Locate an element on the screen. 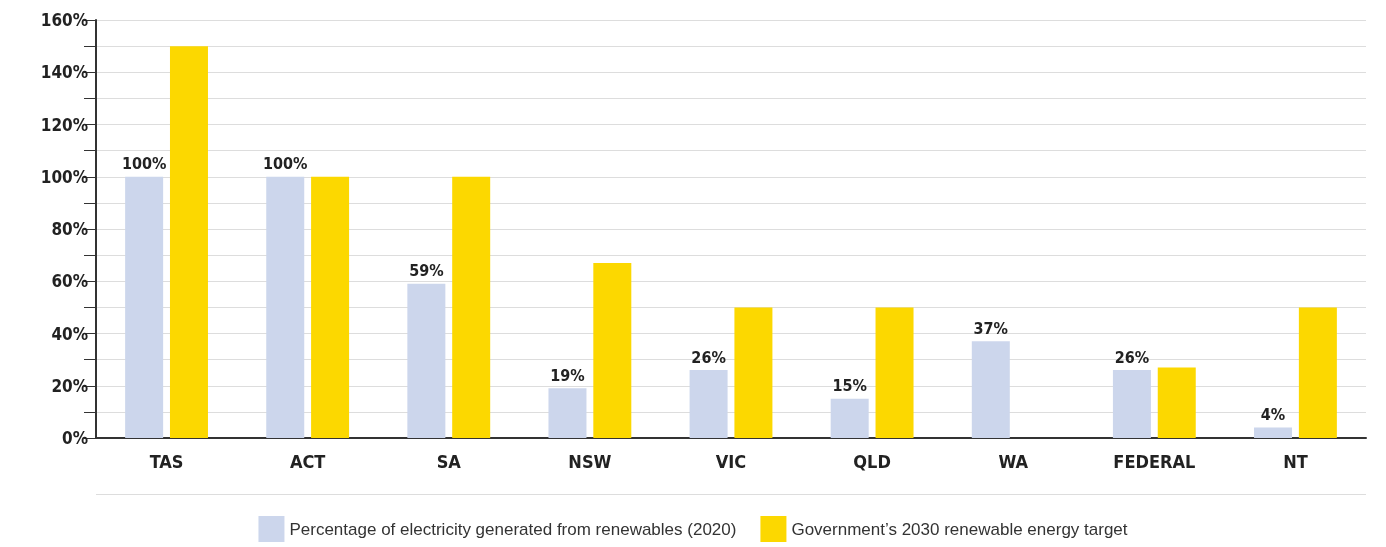 This screenshot has height=547, width=1386. y-tick-label: 100% is located at coordinates (64, 176).